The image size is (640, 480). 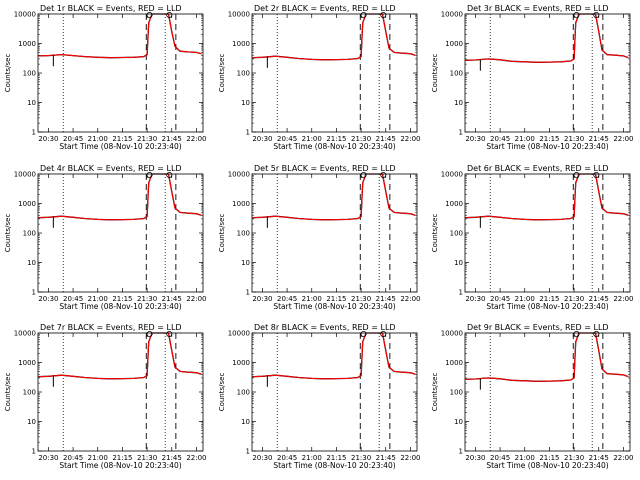 I want to click on panel-title: Det 8r BLACK = Events, RED = LLD, so click(x=325, y=327).